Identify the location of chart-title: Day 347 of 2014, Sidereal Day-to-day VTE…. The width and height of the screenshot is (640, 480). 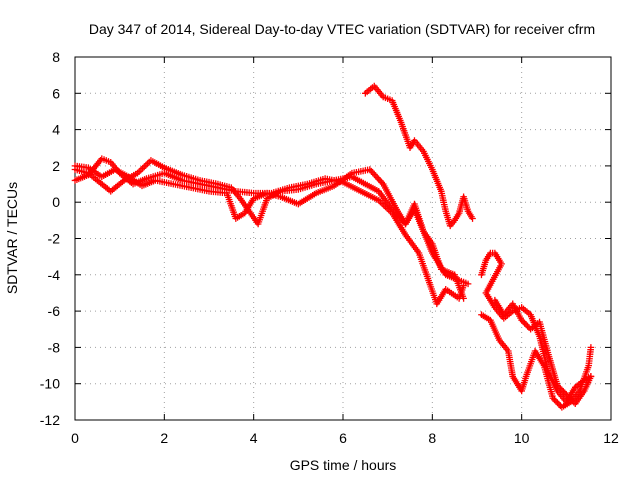
(342, 29).